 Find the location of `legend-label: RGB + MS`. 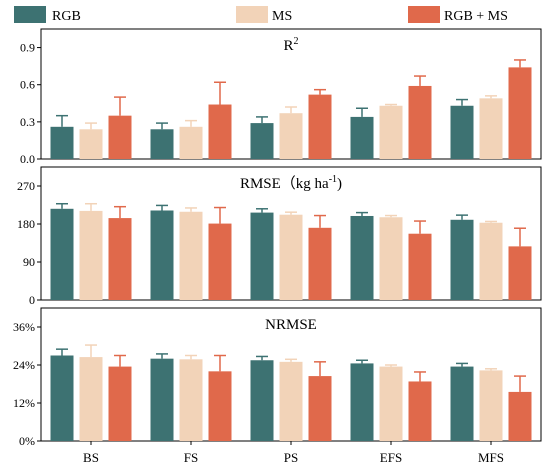

legend-label: RGB + MS is located at coordinates (476, 16).